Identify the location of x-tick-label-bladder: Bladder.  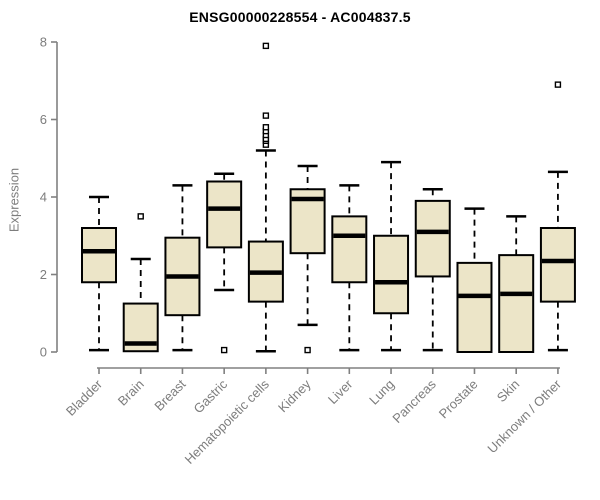
(84, 397).